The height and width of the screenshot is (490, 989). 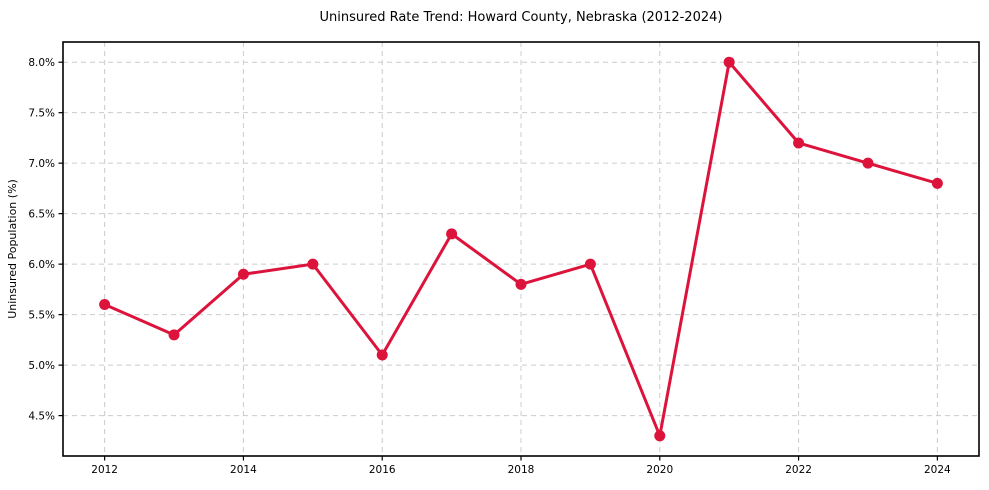 What do you see at coordinates (41, 164) in the screenshot?
I see `y-tick-label: 7.0%` at bounding box center [41, 164].